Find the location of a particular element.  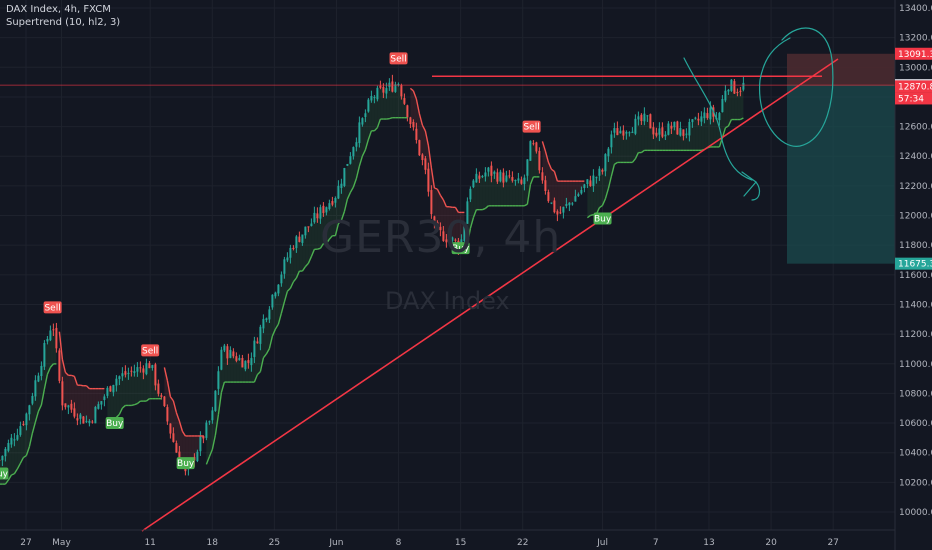

price-tag-stop is located at coordinates (913, 53).